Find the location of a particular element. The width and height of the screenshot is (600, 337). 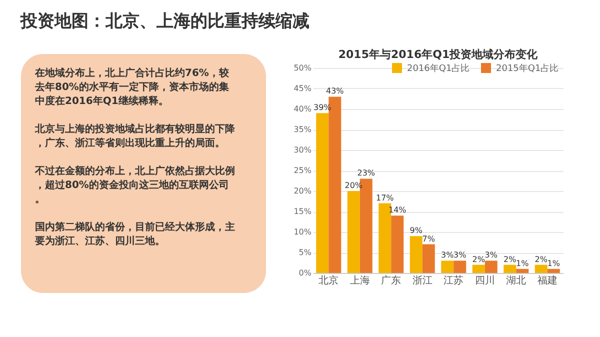

data-label: 43% is located at coordinates (335, 91).